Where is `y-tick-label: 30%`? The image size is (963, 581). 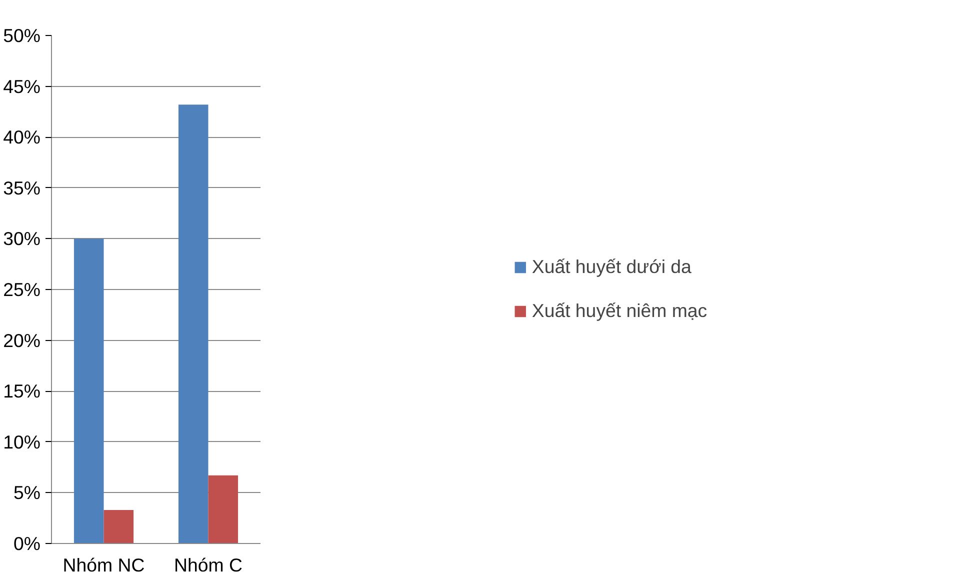 y-tick-label: 30% is located at coordinates (22, 239).